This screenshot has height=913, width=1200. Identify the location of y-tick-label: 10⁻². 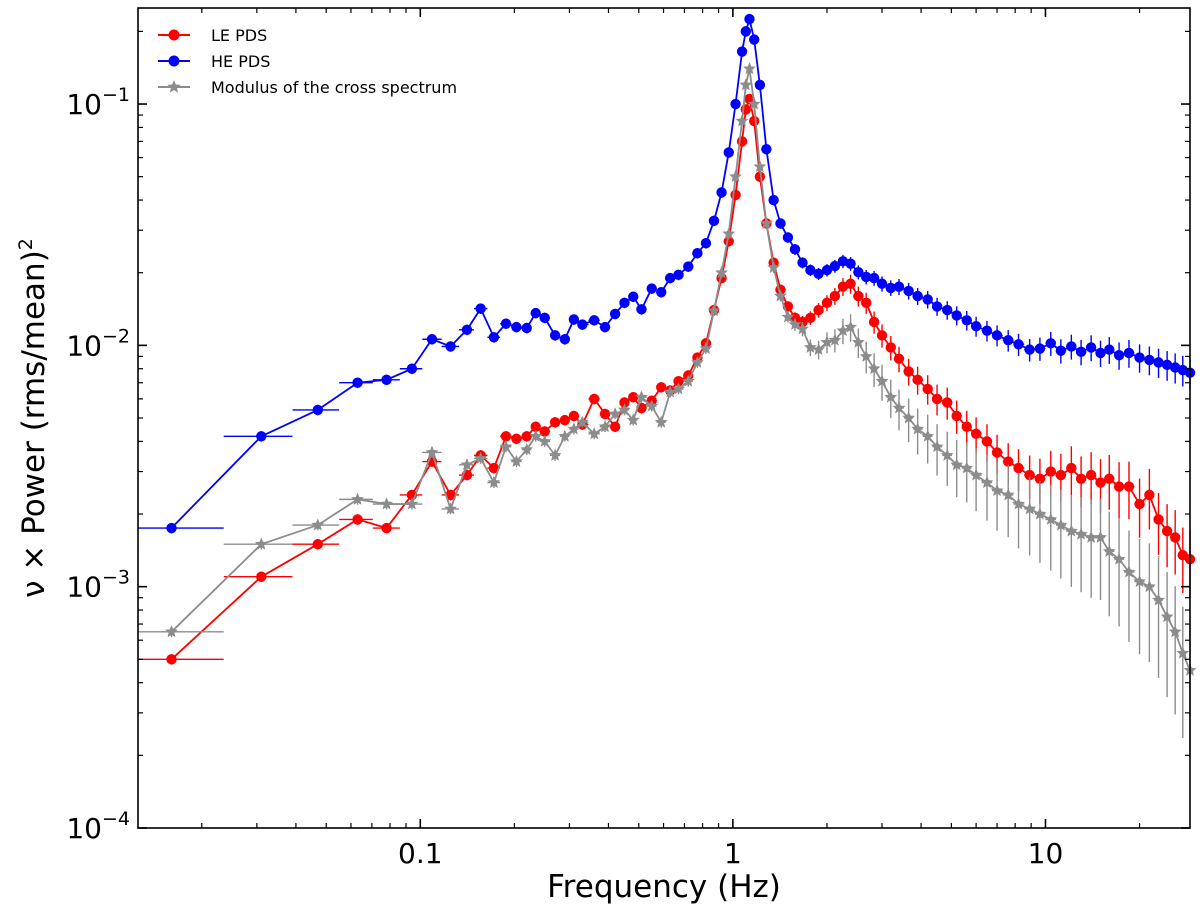
(98, 343).